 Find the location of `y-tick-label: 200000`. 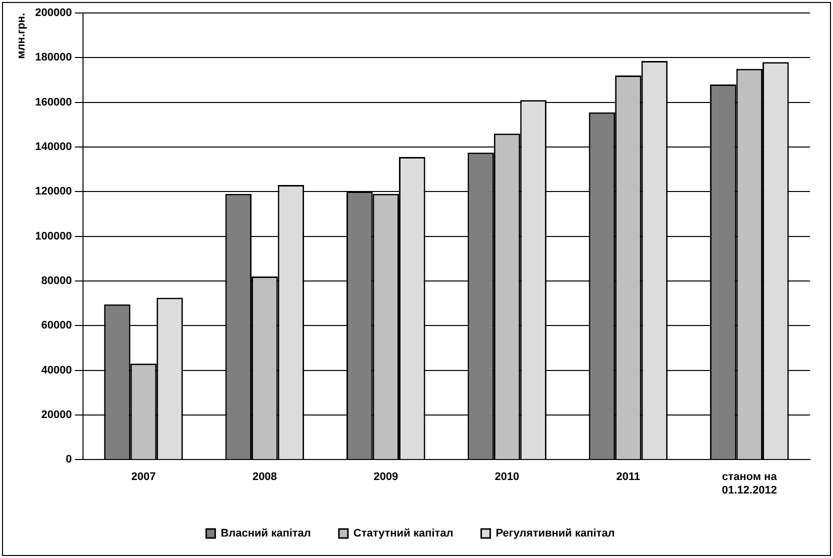

y-tick-label: 200000 is located at coordinates (53, 13).